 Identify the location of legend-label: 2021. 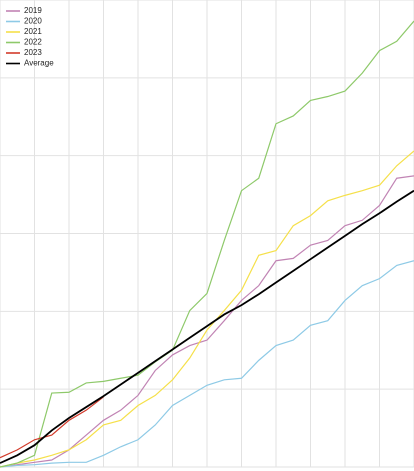
(33, 31).